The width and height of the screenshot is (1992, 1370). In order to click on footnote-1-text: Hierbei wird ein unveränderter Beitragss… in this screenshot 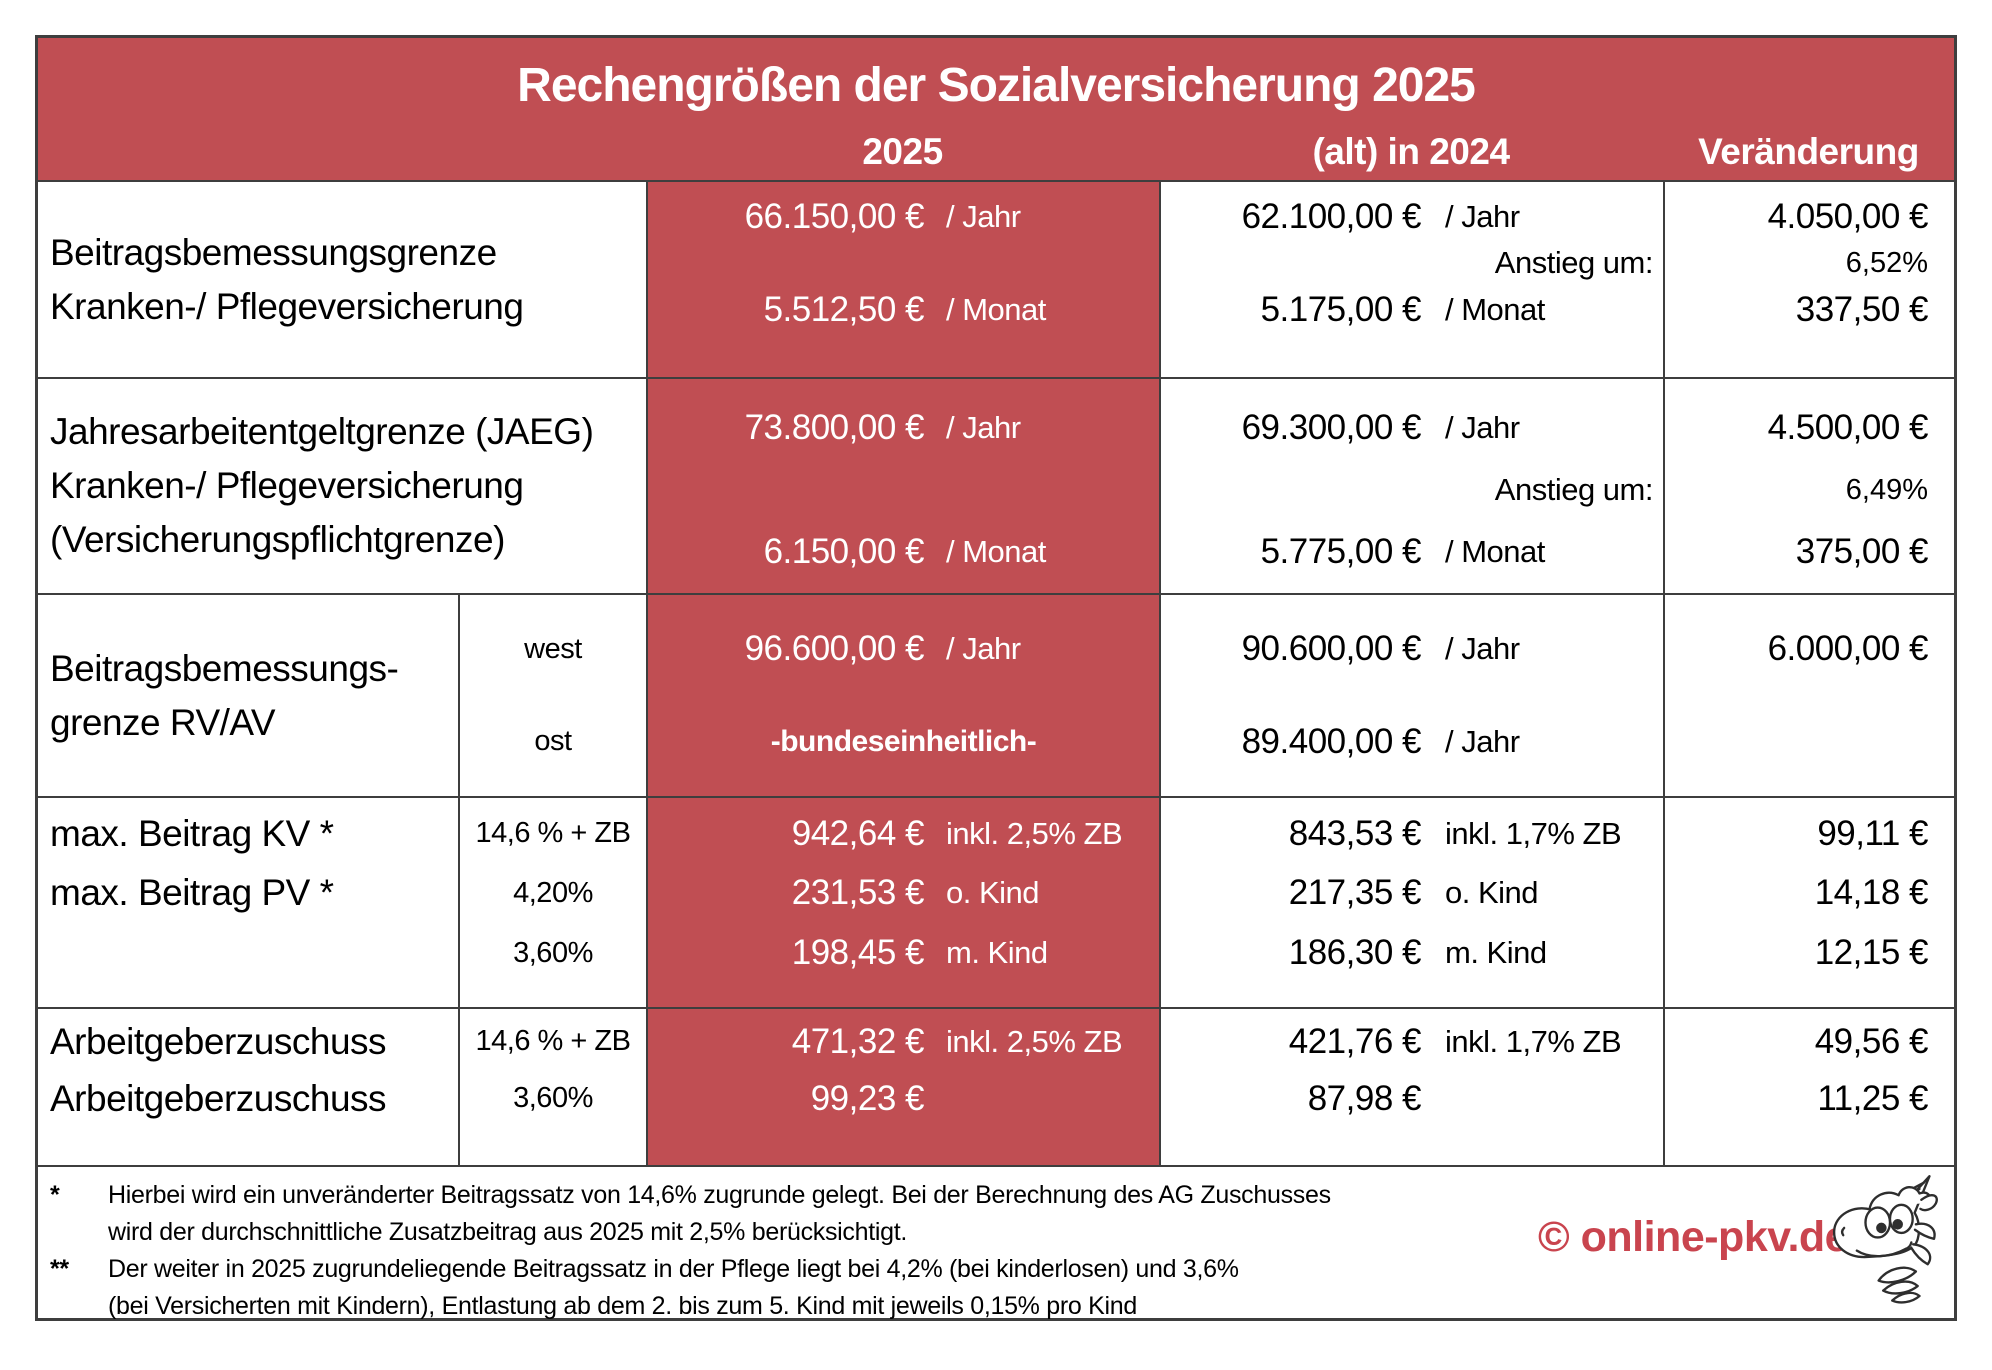, I will do `click(808, 1214)`.